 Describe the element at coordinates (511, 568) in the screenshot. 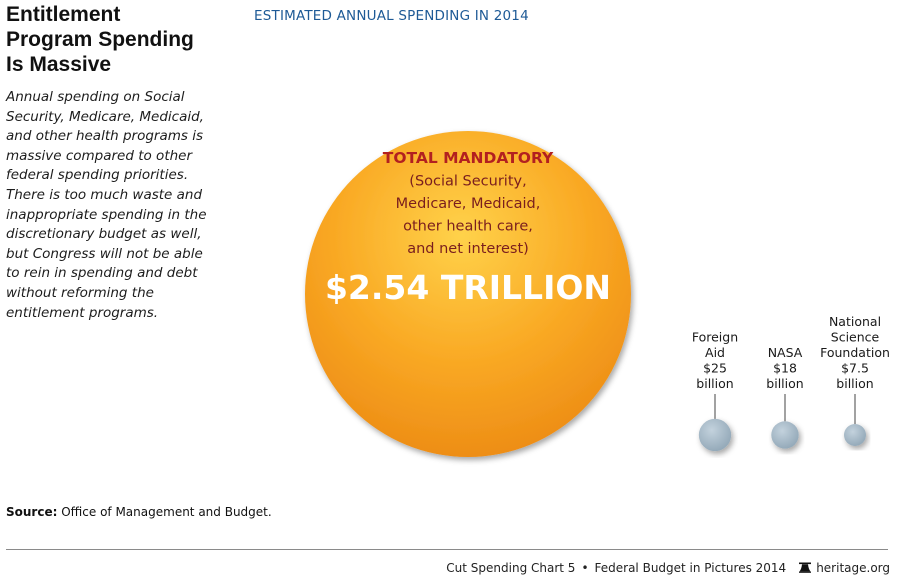

I see `footer-chart-ref: Cut Spending Chart 5` at that location.